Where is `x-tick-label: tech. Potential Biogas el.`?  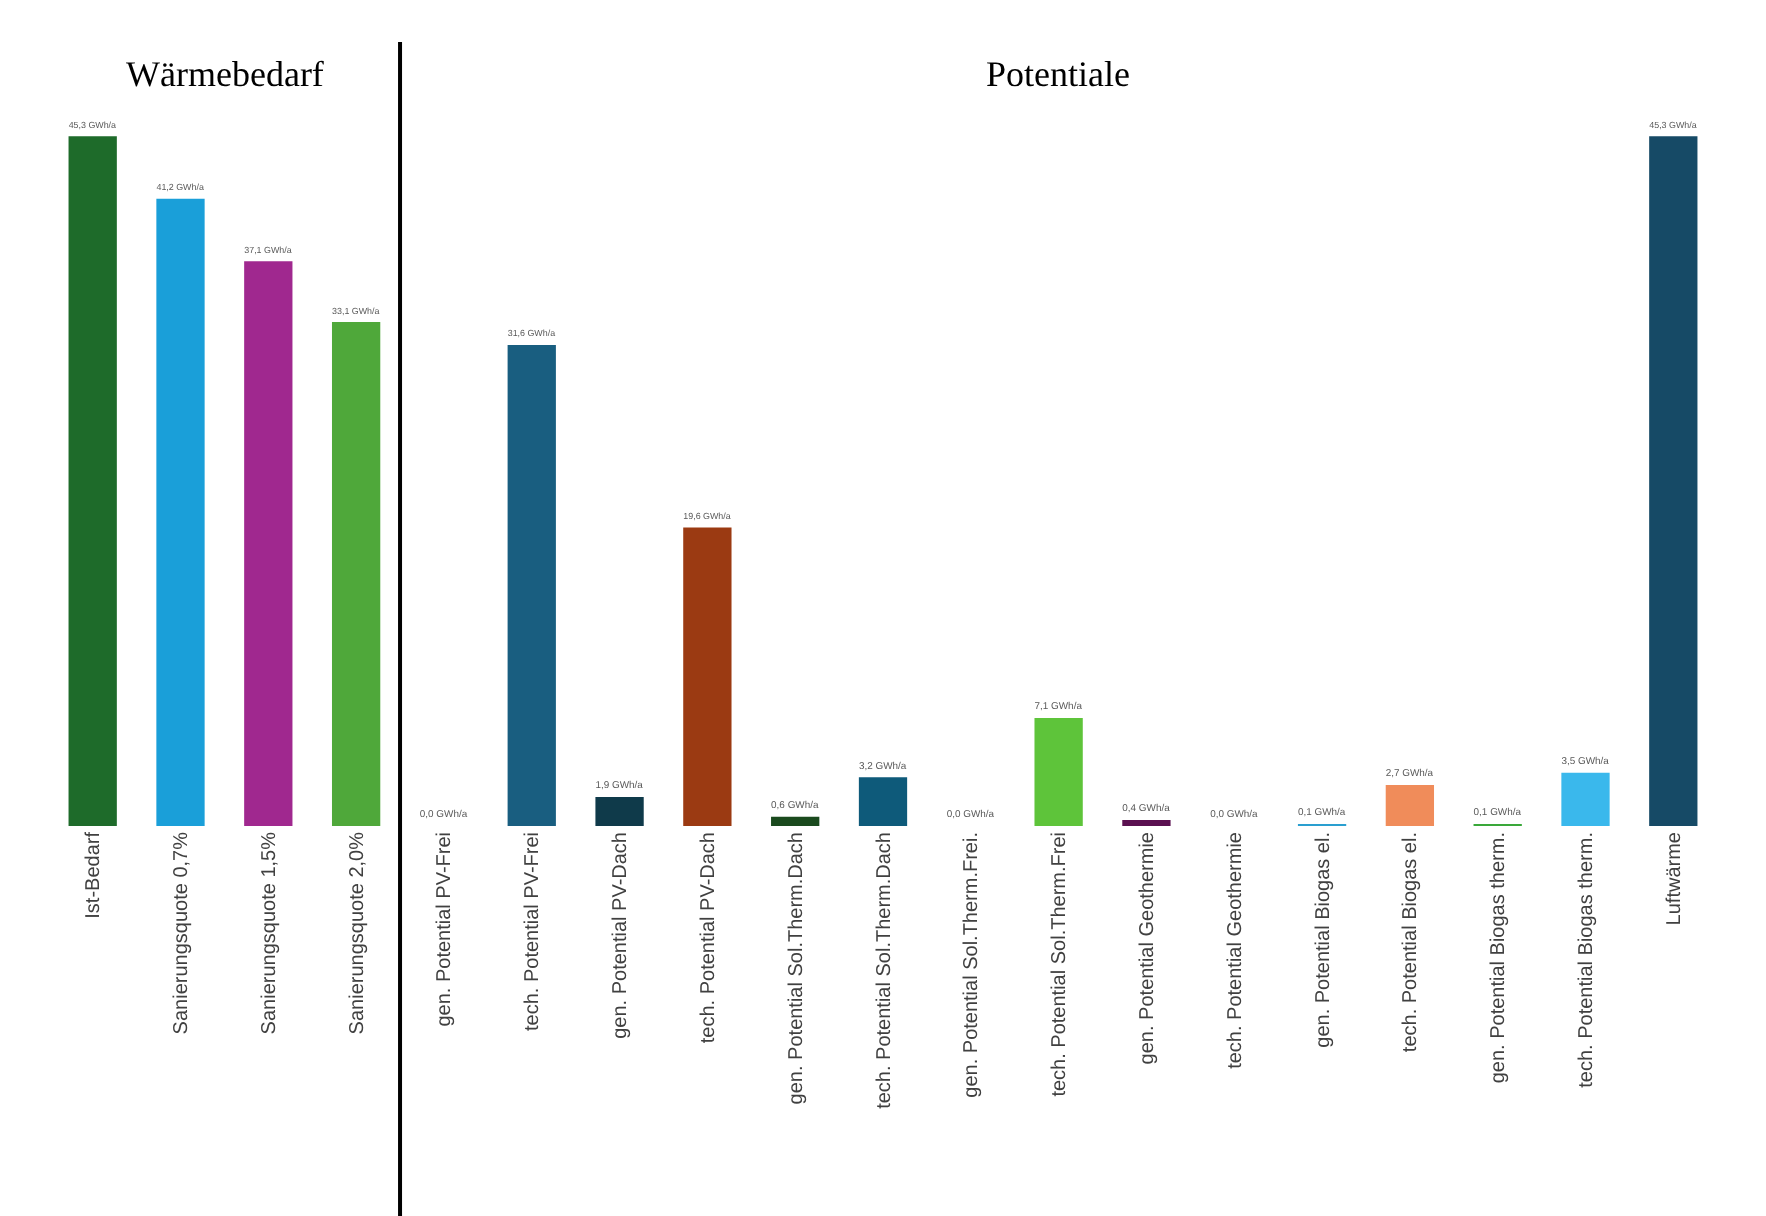
x-tick-label: tech. Potential Biogas el. is located at coordinates (1411, 942).